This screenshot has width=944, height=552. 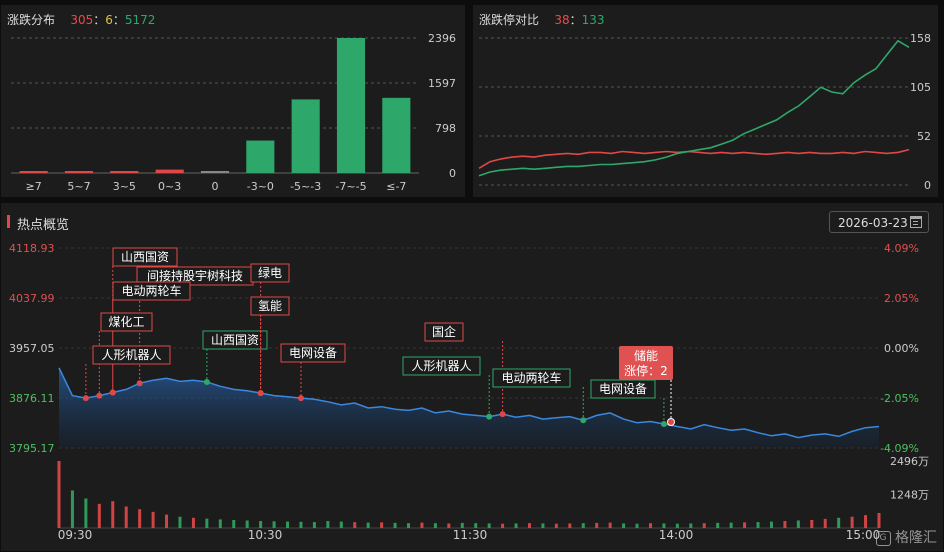 What do you see at coordinates (623, 389) in the screenshot?
I see `hot-tag-label: 电网设备` at bounding box center [623, 389].